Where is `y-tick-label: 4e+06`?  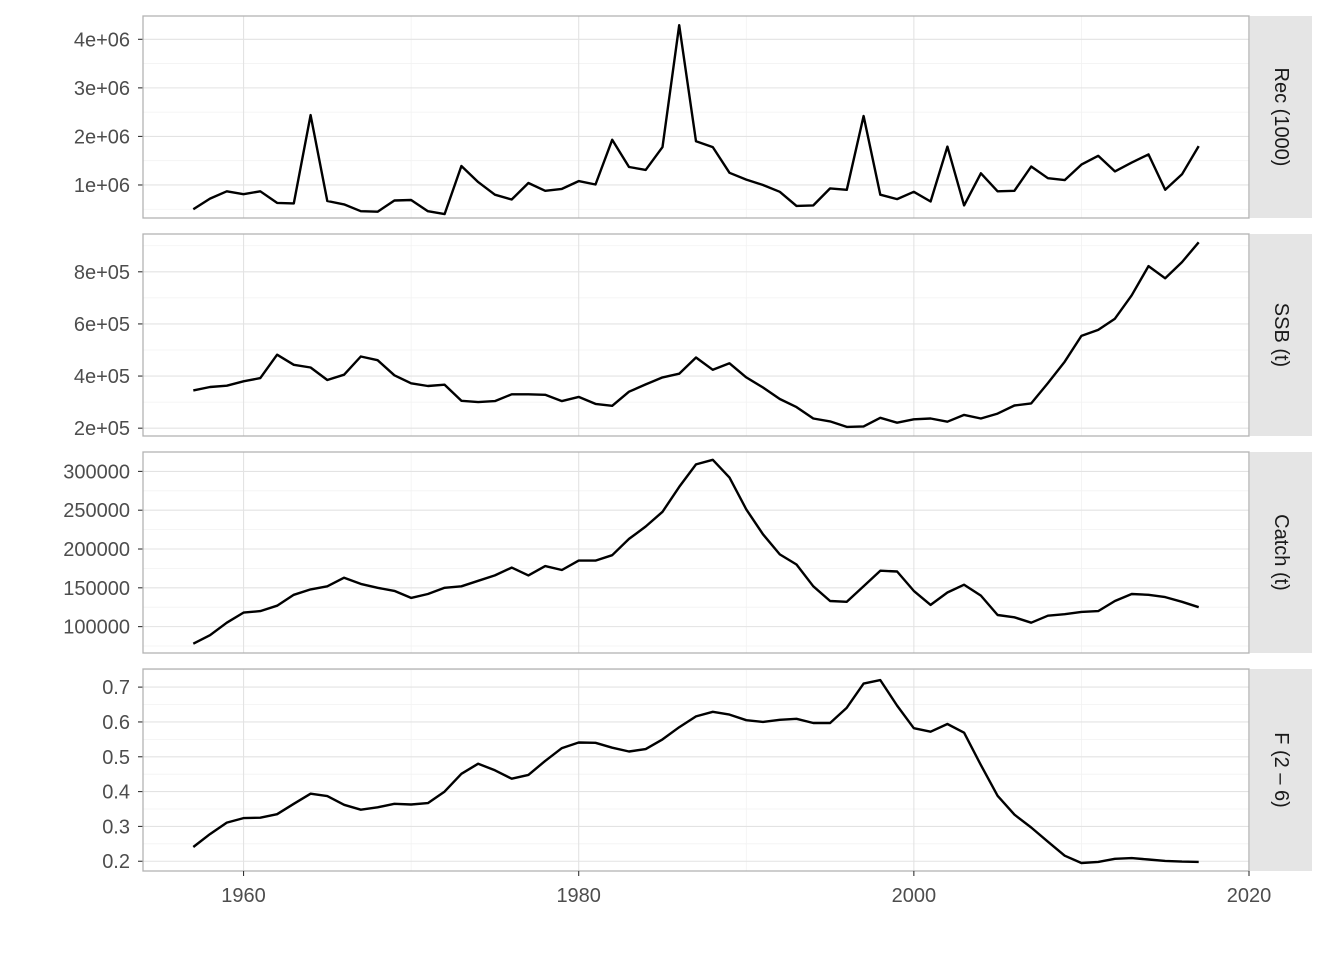 y-tick-label: 4e+06 is located at coordinates (102, 40).